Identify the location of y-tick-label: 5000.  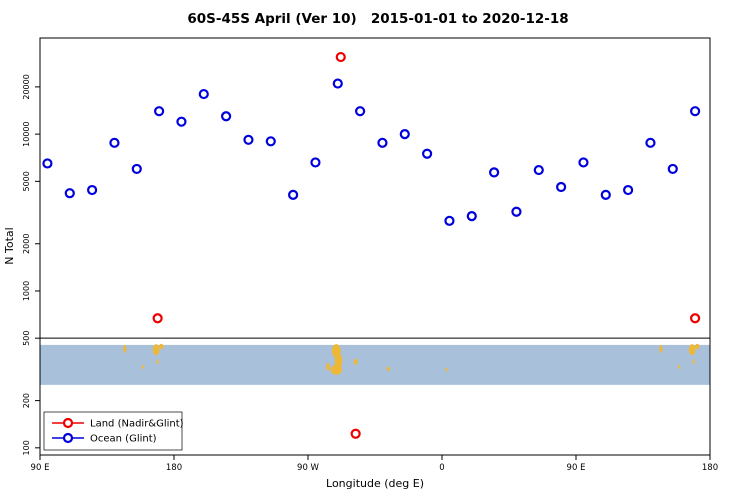
(26, 181).